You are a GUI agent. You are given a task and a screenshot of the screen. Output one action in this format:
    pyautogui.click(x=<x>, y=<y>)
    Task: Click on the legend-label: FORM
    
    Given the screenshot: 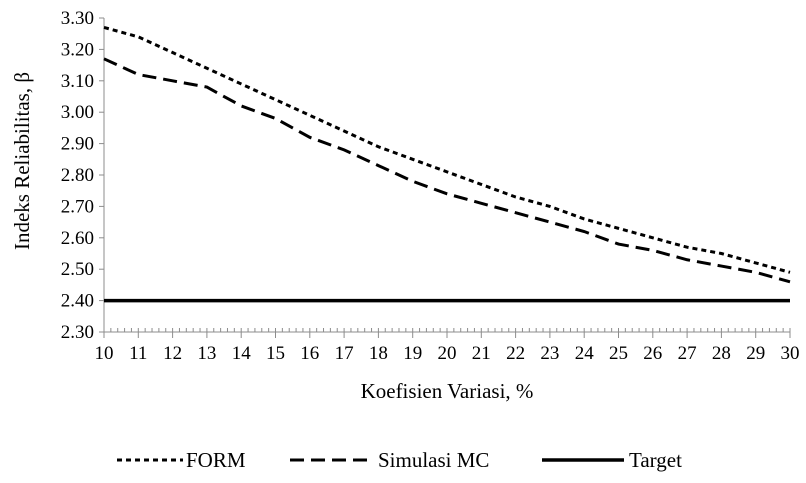 What is the action you would take?
    pyautogui.click(x=216, y=460)
    